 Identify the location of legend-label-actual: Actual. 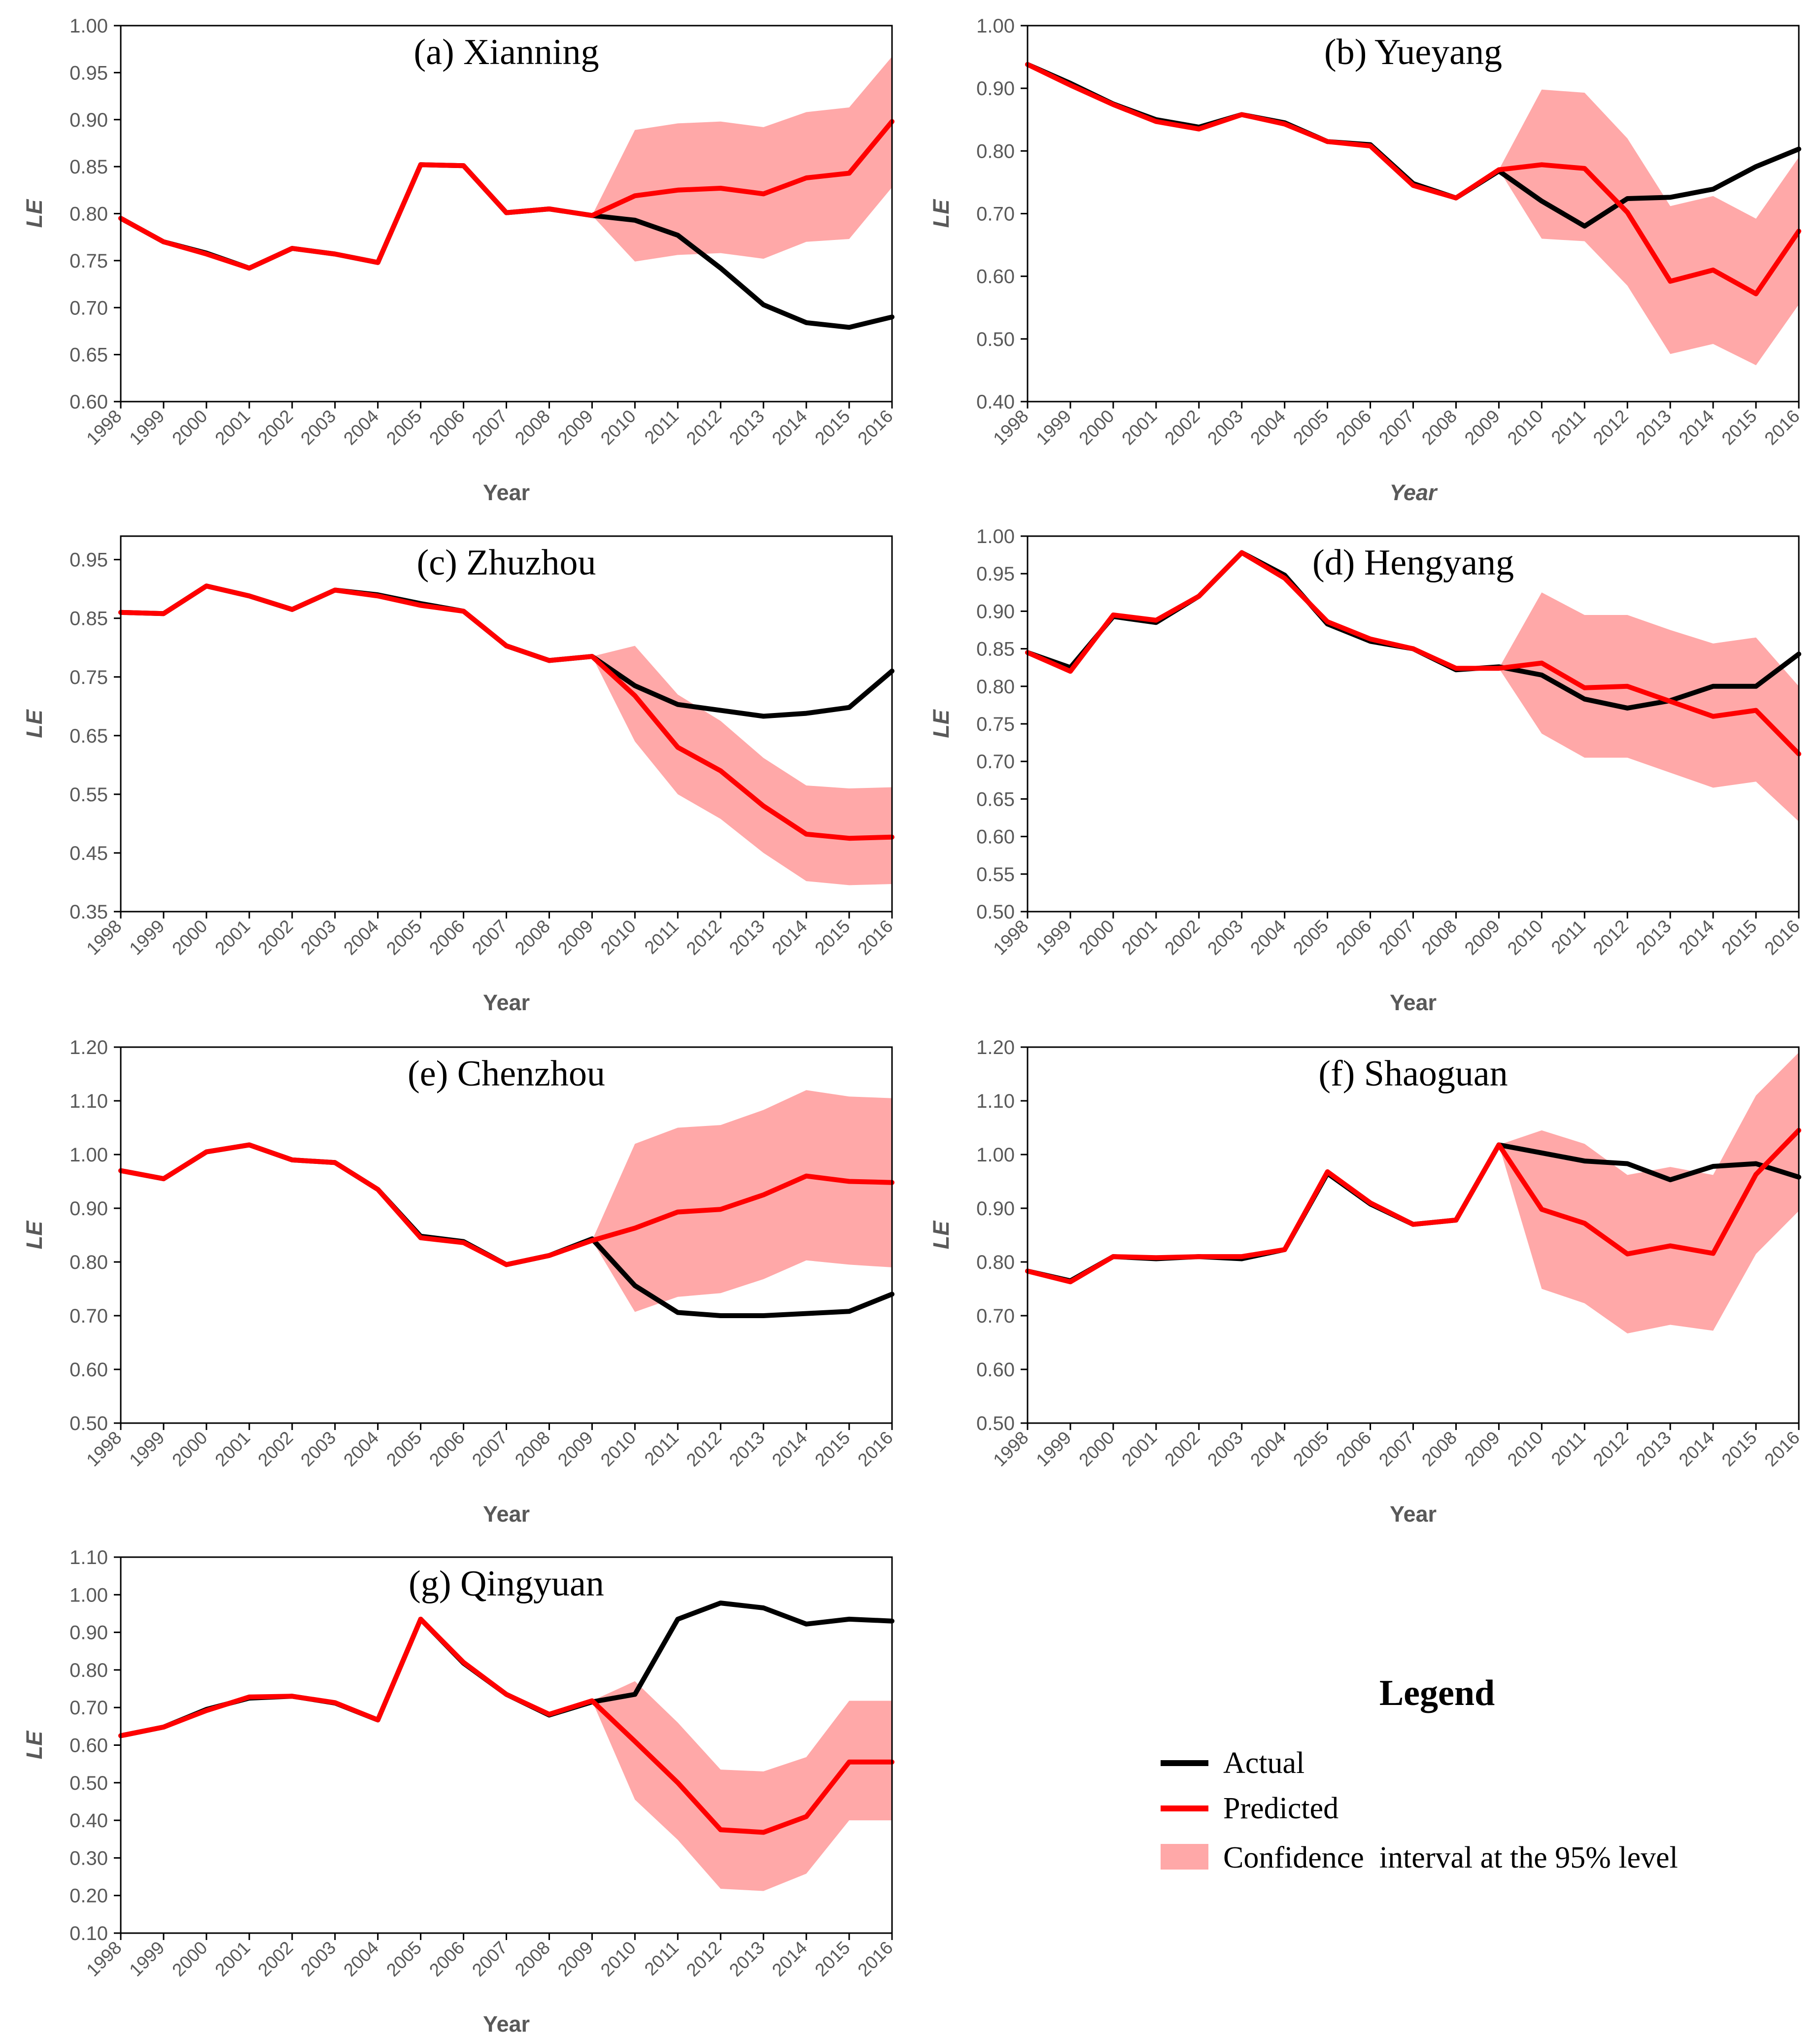
(1264, 1763).